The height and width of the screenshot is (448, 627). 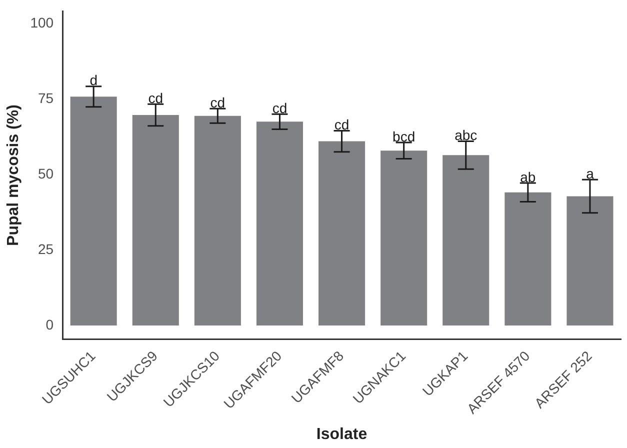 I want to click on annotation: ab, so click(x=528, y=176).